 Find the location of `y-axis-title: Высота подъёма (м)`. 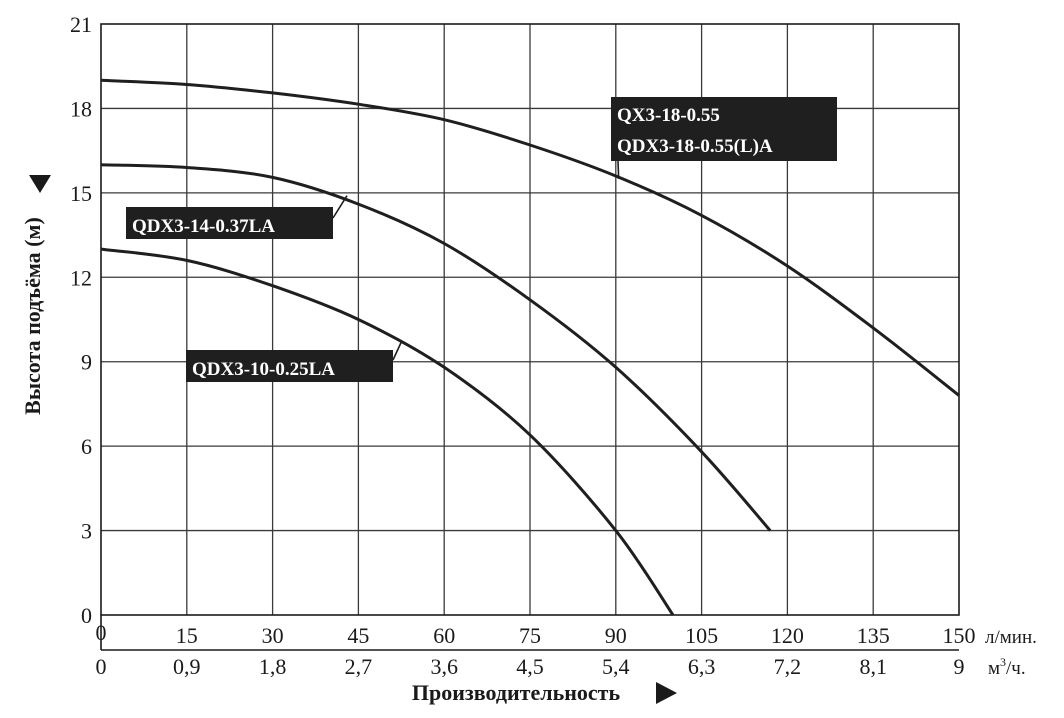

y-axis-title: Высота подъёма (м) is located at coordinates (32, 316).